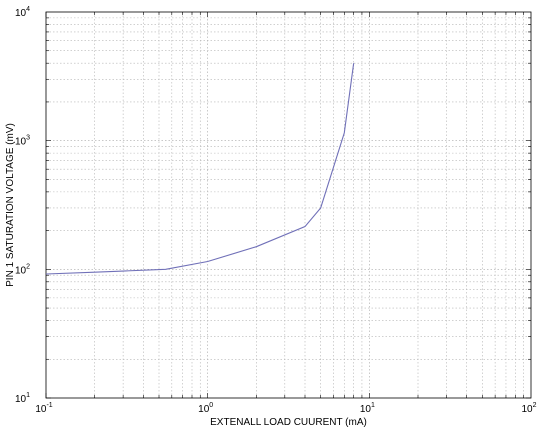 Image resolution: width=541 pixels, height=430 pixels. Describe the element at coordinates (205, 408) in the screenshot. I see `x-tick-label: 10⁰` at that location.